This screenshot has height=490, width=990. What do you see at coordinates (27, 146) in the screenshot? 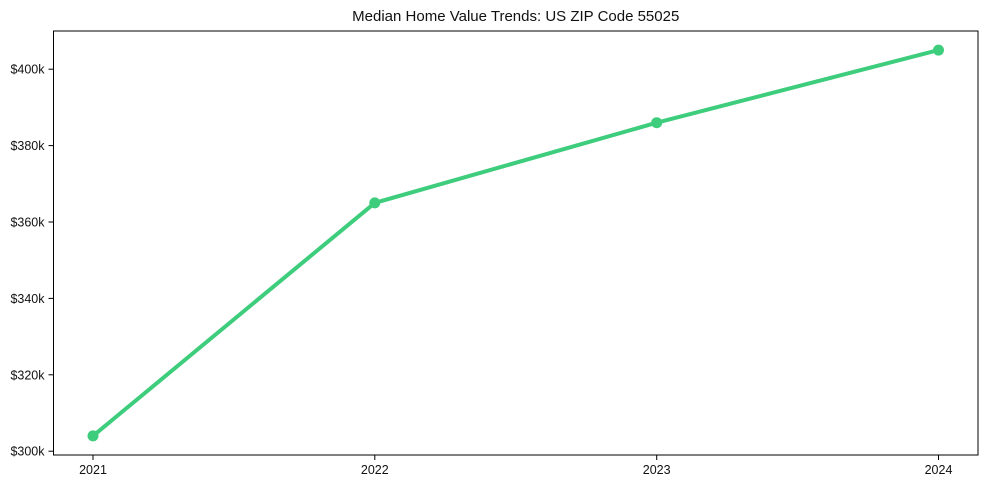
I see `y-axis-tick-label: $380k` at bounding box center [27, 146].